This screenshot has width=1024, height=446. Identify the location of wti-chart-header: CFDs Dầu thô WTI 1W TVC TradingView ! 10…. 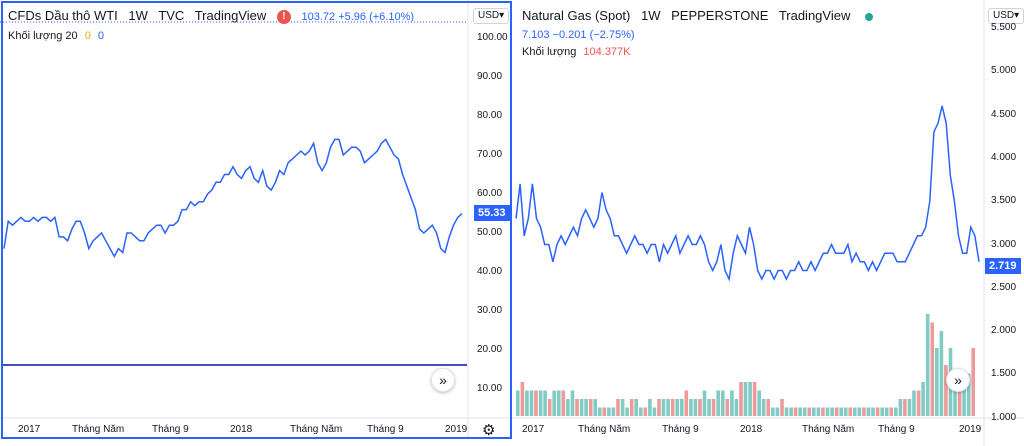
(214, 16).